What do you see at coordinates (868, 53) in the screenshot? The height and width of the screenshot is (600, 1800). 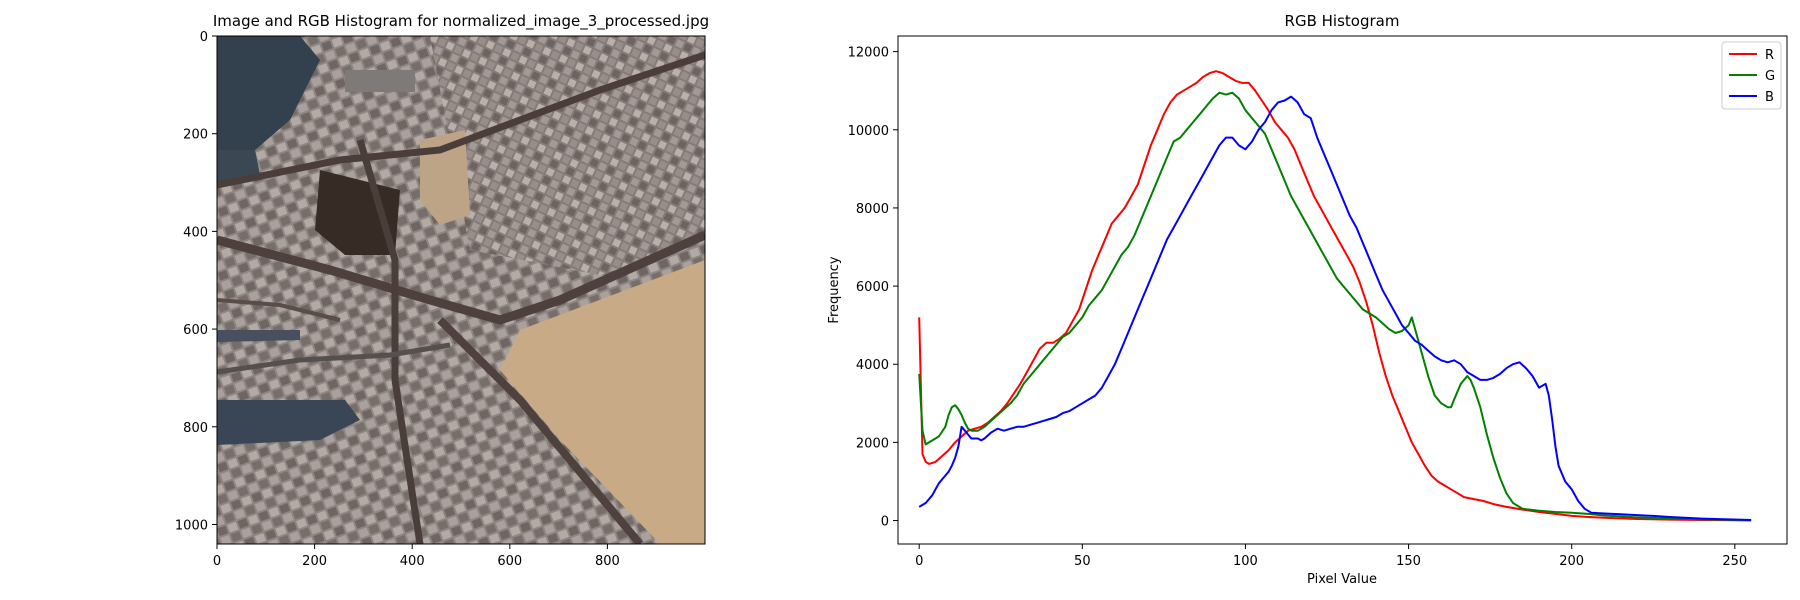 I see `y-tick-label: 12000` at bounding box center [868, 53].